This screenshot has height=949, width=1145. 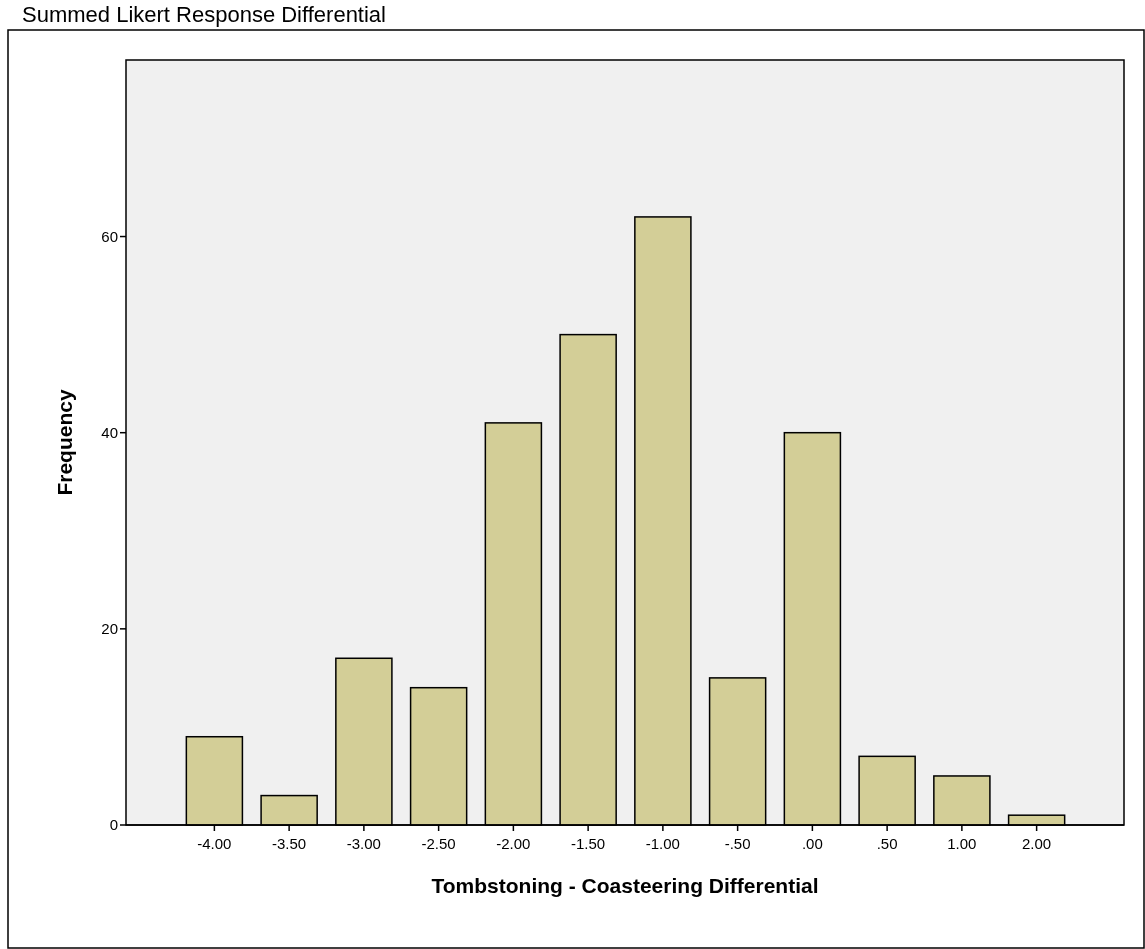 What do you see at coordinates (1037, 843) in the screenshot?
I see `x-tick-label: 2.00` at bounding box center [1037, 843].